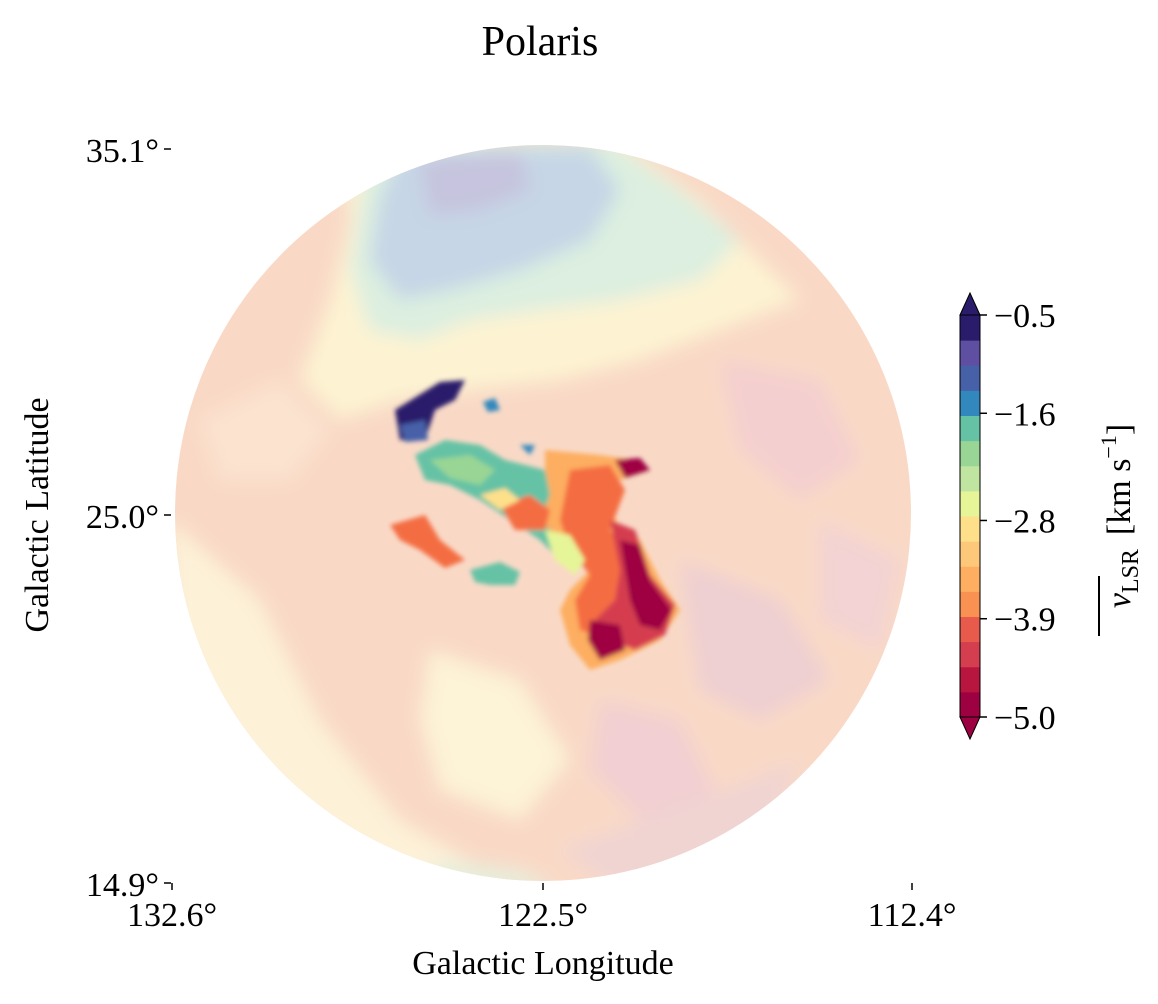 This screenshot has height=1004, width=1158. Describe the element at coordinates (1025, 414) in the screenshot. I see `colorbar-tick-label: −1.6` at that location.